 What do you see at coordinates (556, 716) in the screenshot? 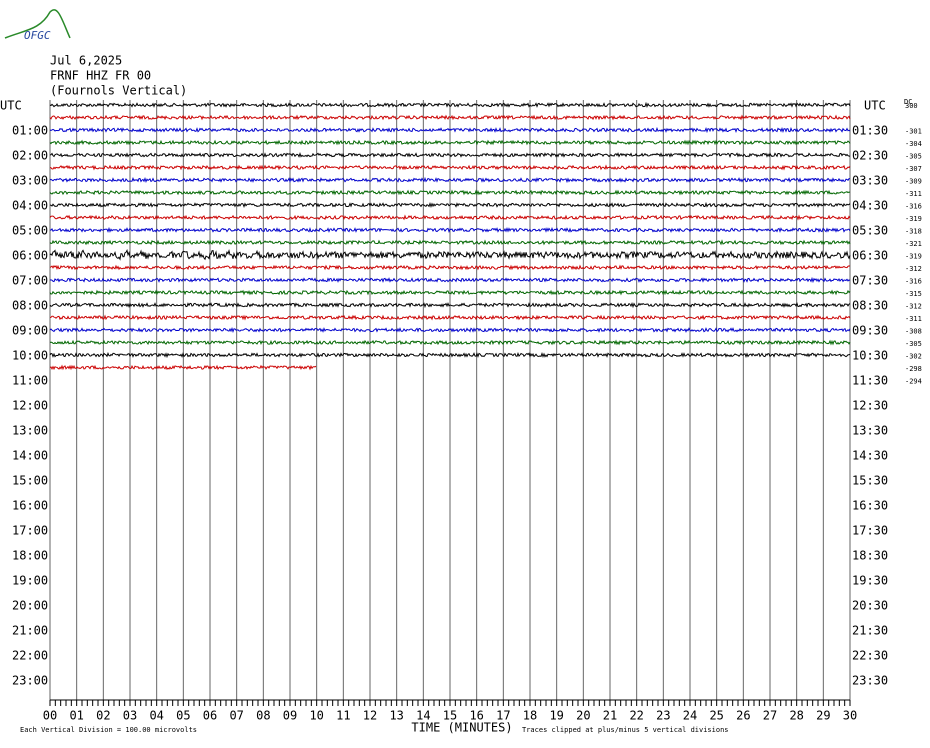
I see `x-tick-label: 19` at bounding box center [556, 716].